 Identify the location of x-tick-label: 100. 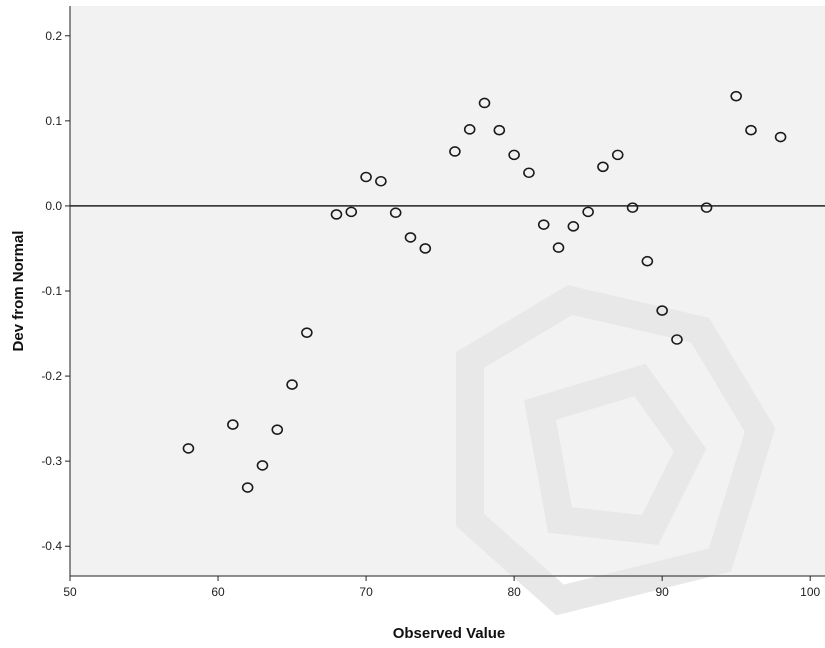
(810, 592).